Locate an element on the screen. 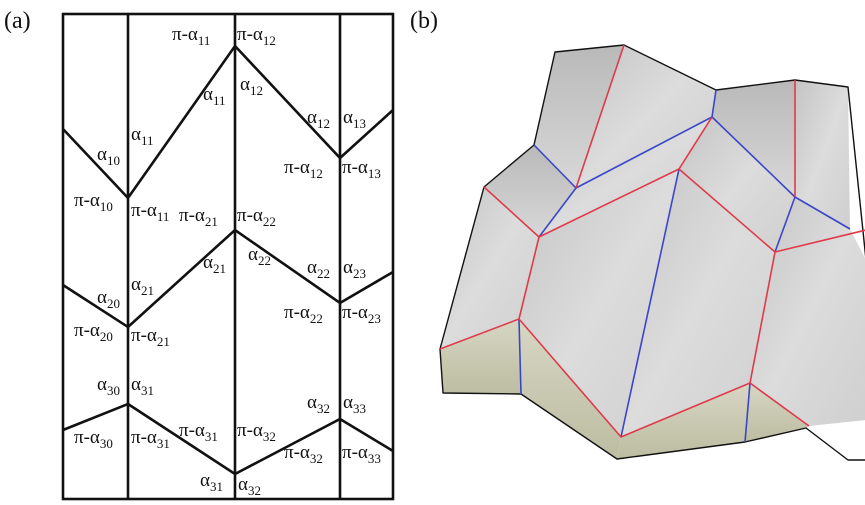  panel-a-tag: (a) is located at coordinates (17, 21).